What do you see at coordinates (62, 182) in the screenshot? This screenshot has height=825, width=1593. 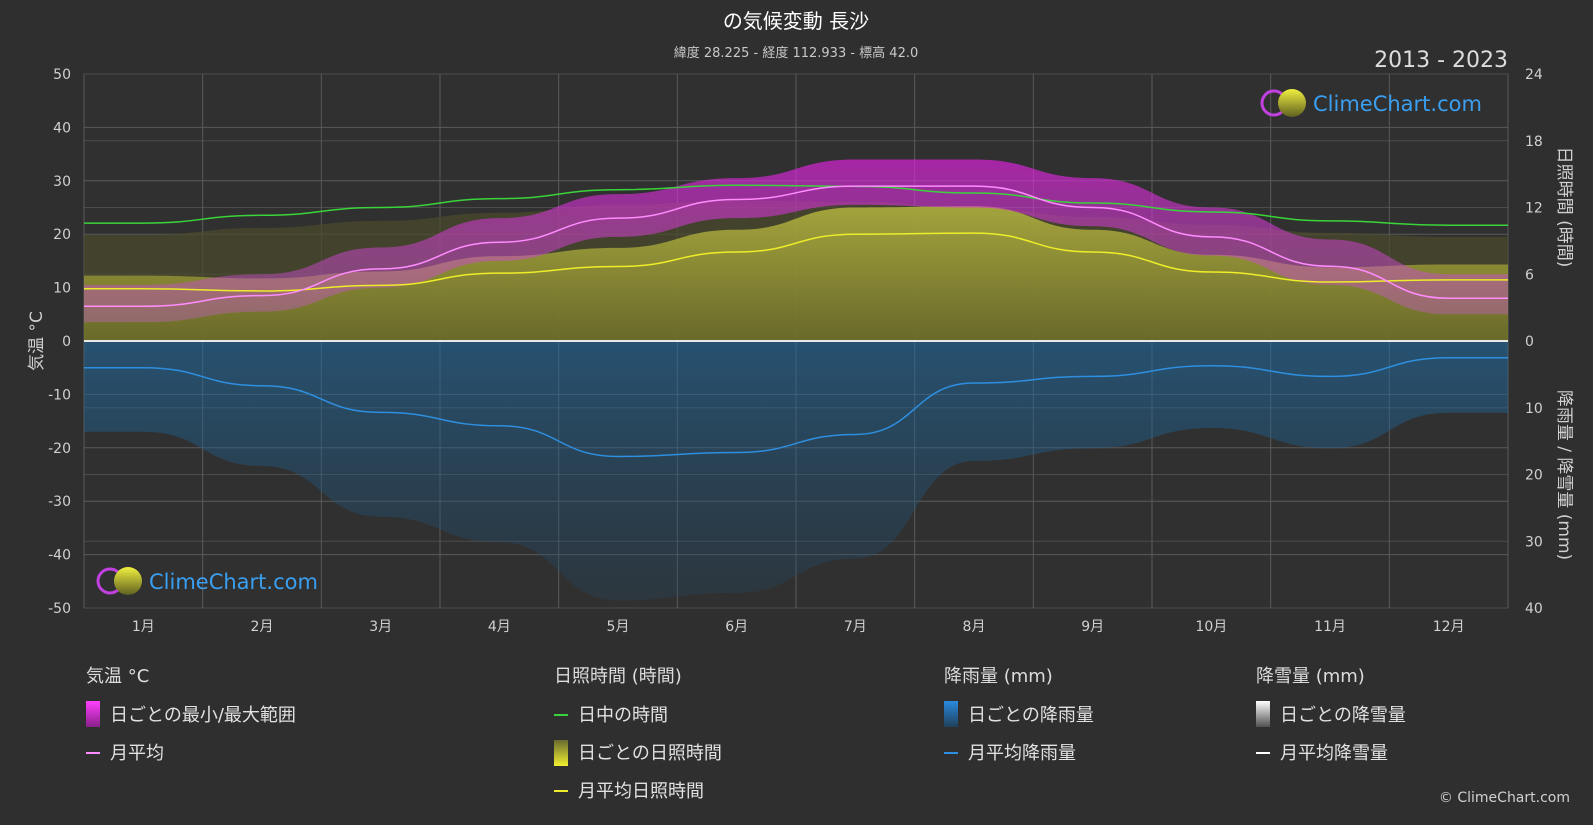 I see `left-tick-label: 30` at bounding box center [62, 182].